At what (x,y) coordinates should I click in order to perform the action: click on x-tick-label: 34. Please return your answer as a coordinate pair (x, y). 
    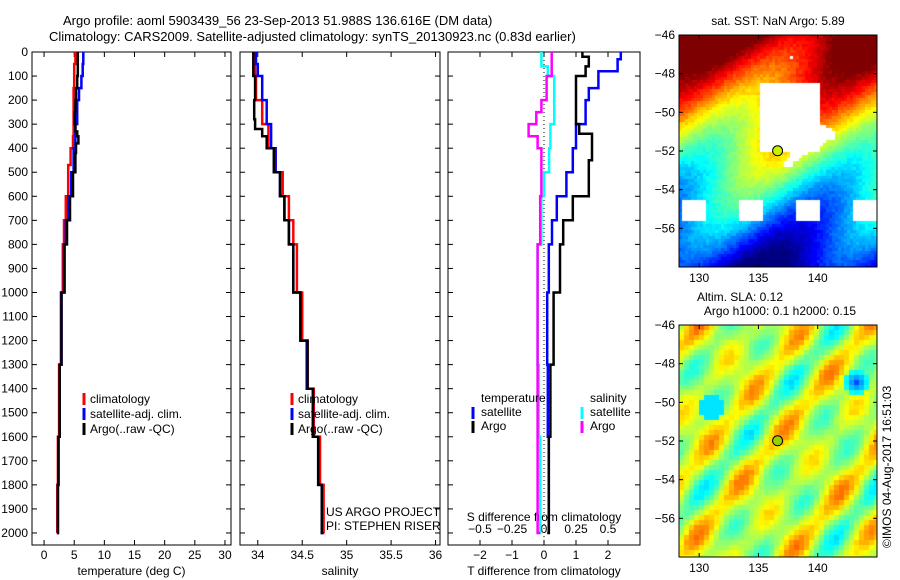
    Looking at the image, I should click on (258, 555).